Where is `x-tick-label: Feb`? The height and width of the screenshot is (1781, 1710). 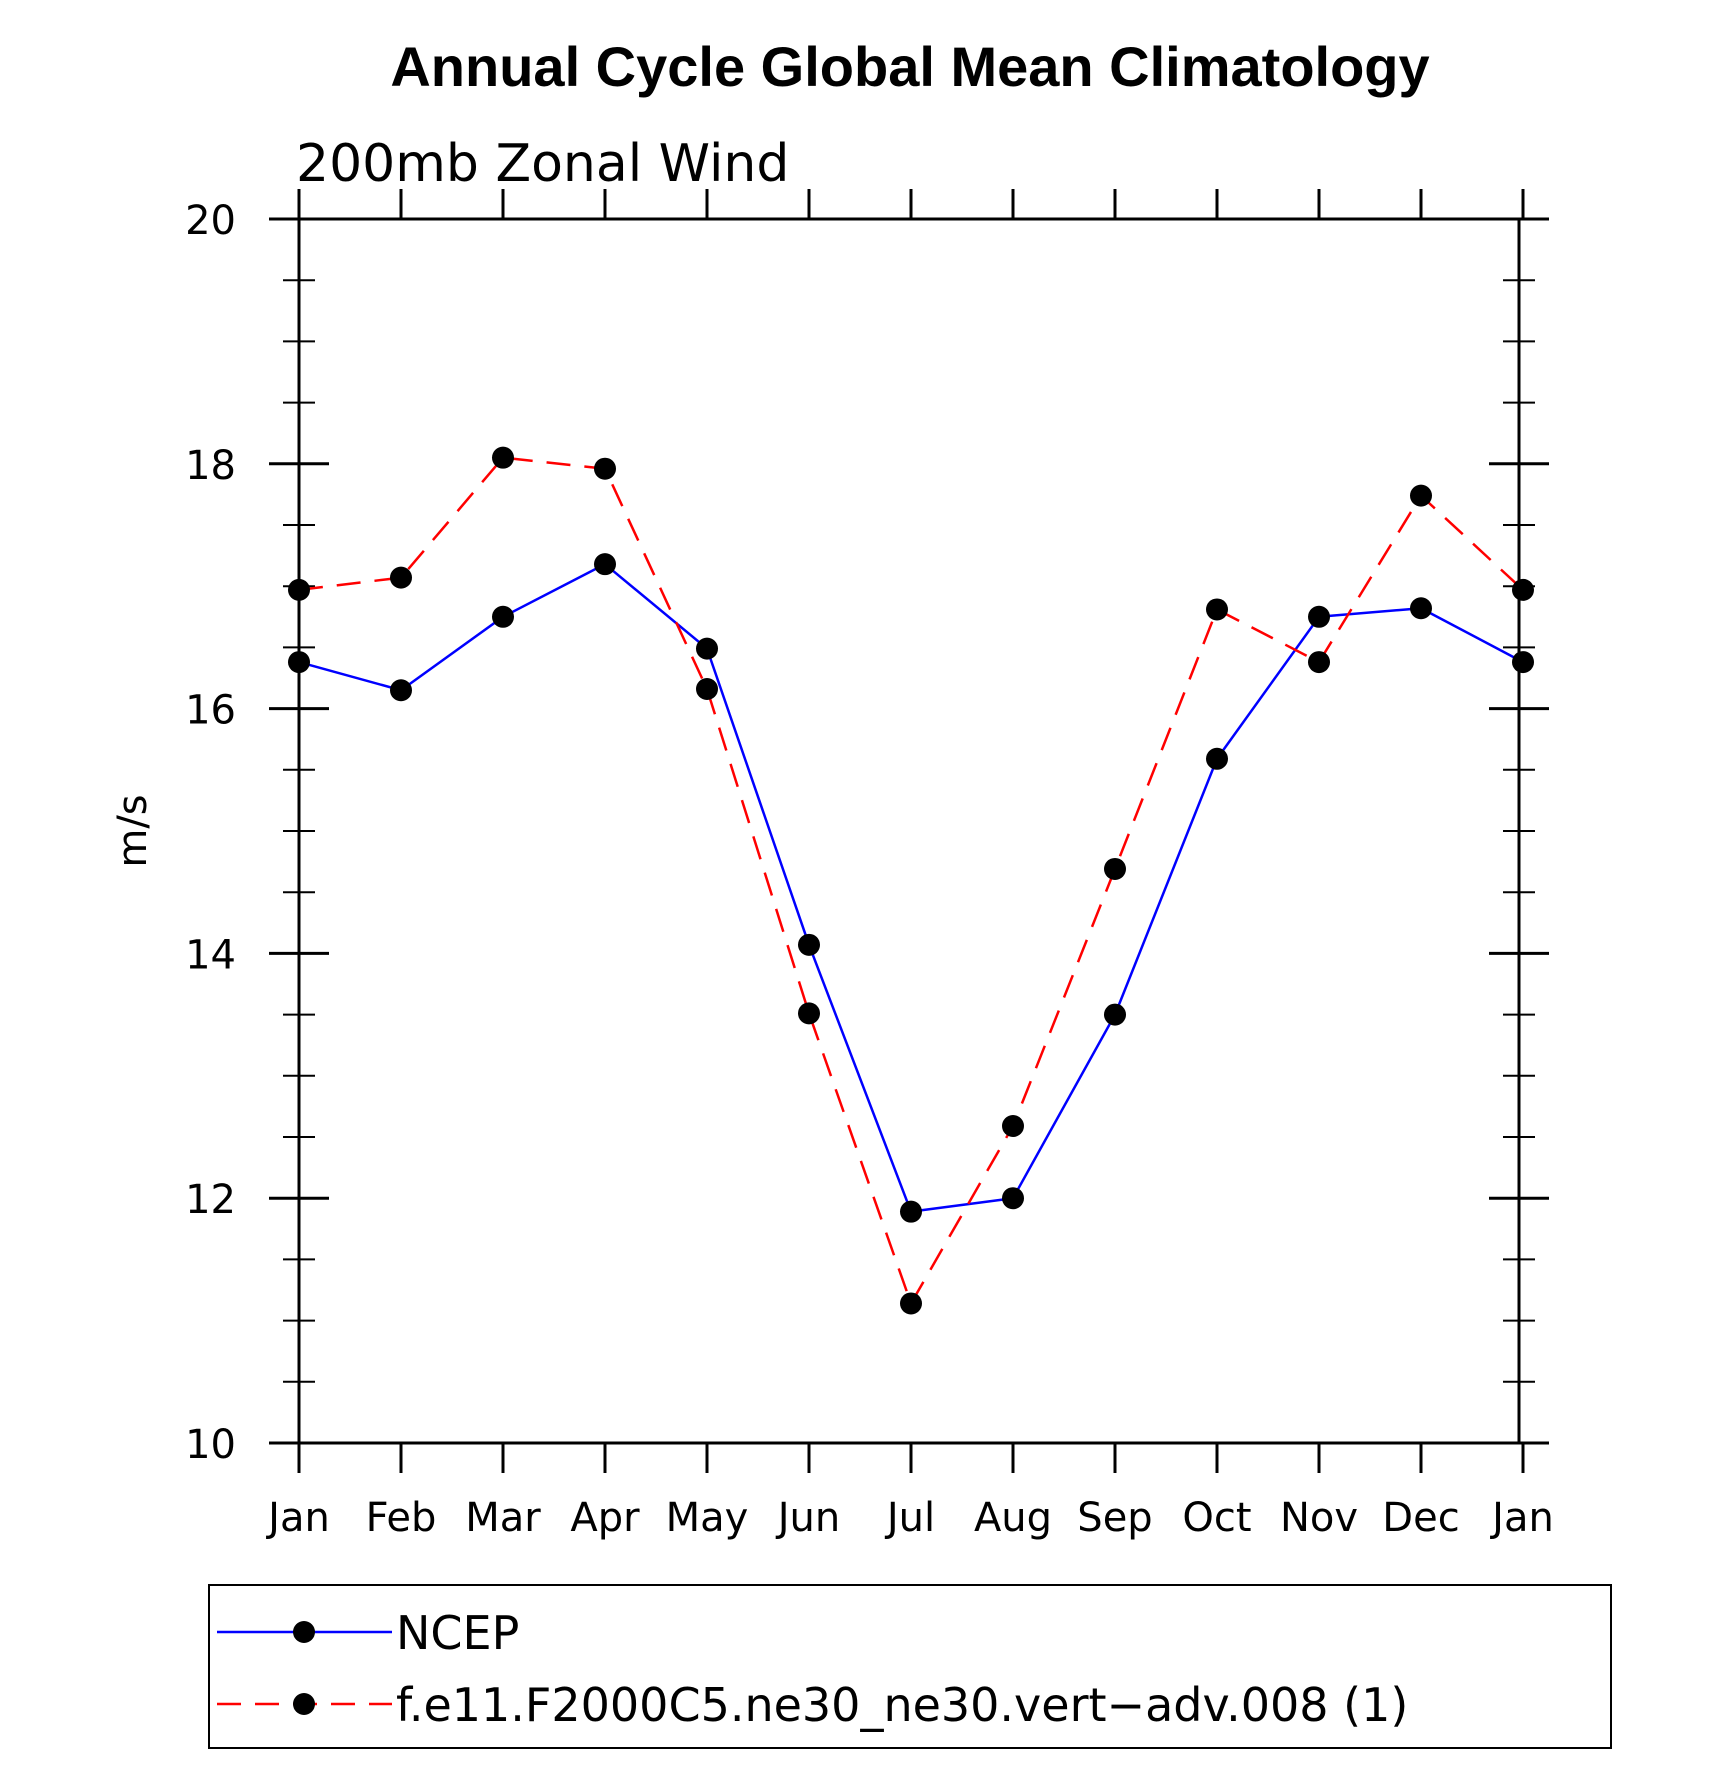 x-tick-label: Feb is located at coordinates (401, 1518).